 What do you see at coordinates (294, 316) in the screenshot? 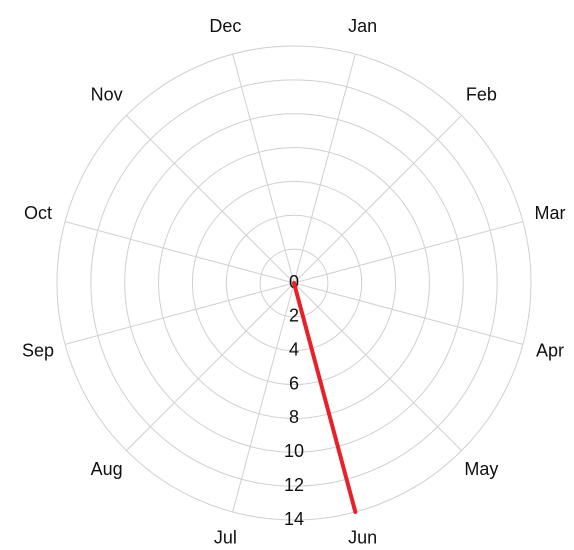
I see `r-tick-label: 2` at bounding box center [294, 316].